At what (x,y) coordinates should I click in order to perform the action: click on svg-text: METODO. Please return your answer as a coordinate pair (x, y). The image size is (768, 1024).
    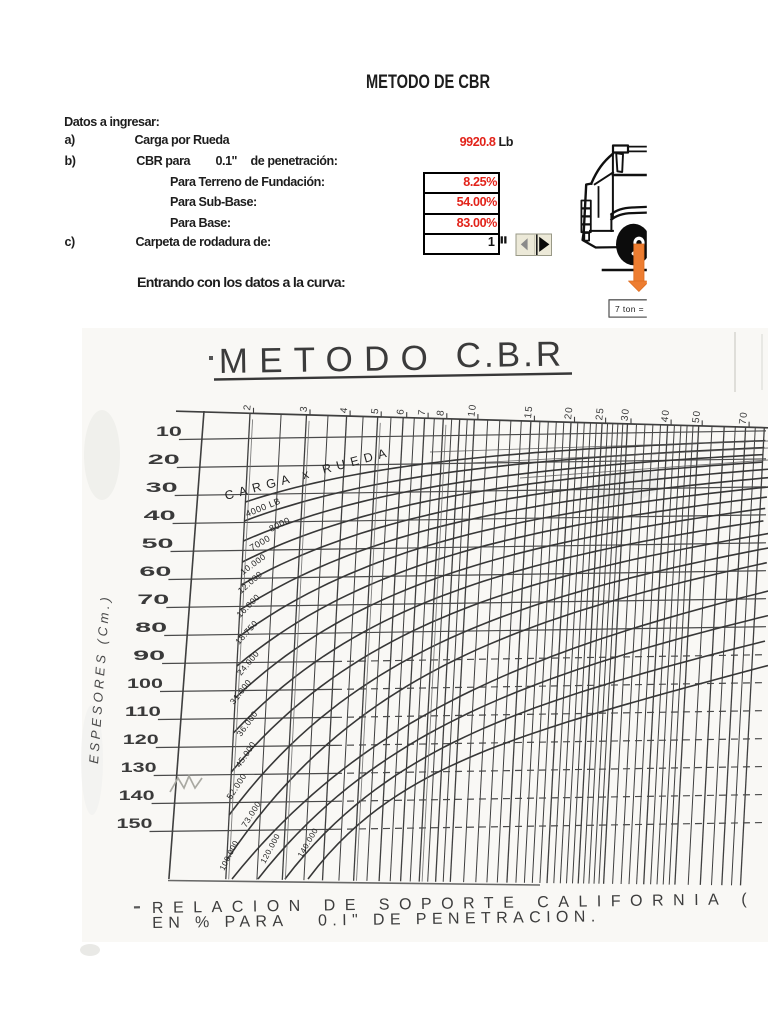
    Looking at the image, I should click on (328, 360).